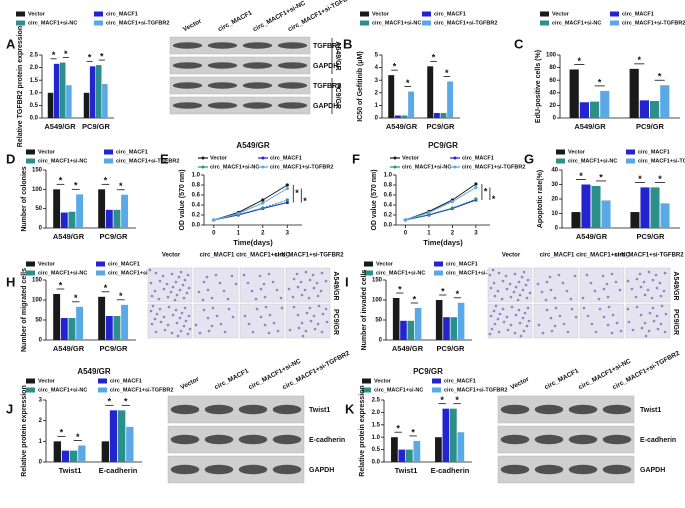  What do you see at coordinates (20, 86) in the screenshot?
I see `y-axis-label: Relative TGFBR2 protein expression` at bounding box center [20, 86].